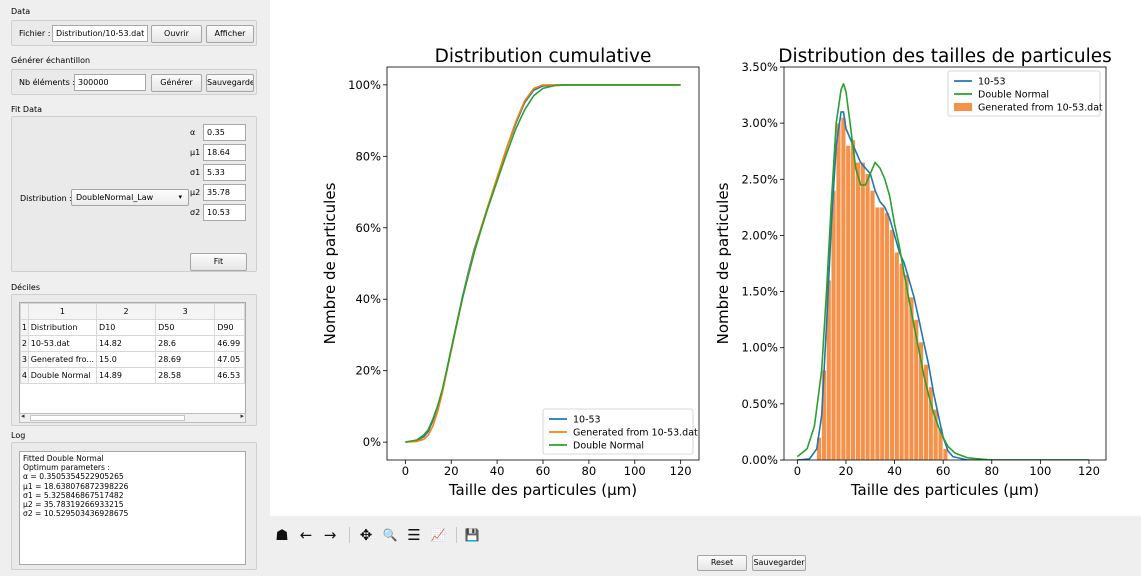 This screenshot has width=1141, height=576. What do you see at coordinates (472, 535) in the screenshot?
I see `save-icon: 💾` at bounding box center [472, 535].